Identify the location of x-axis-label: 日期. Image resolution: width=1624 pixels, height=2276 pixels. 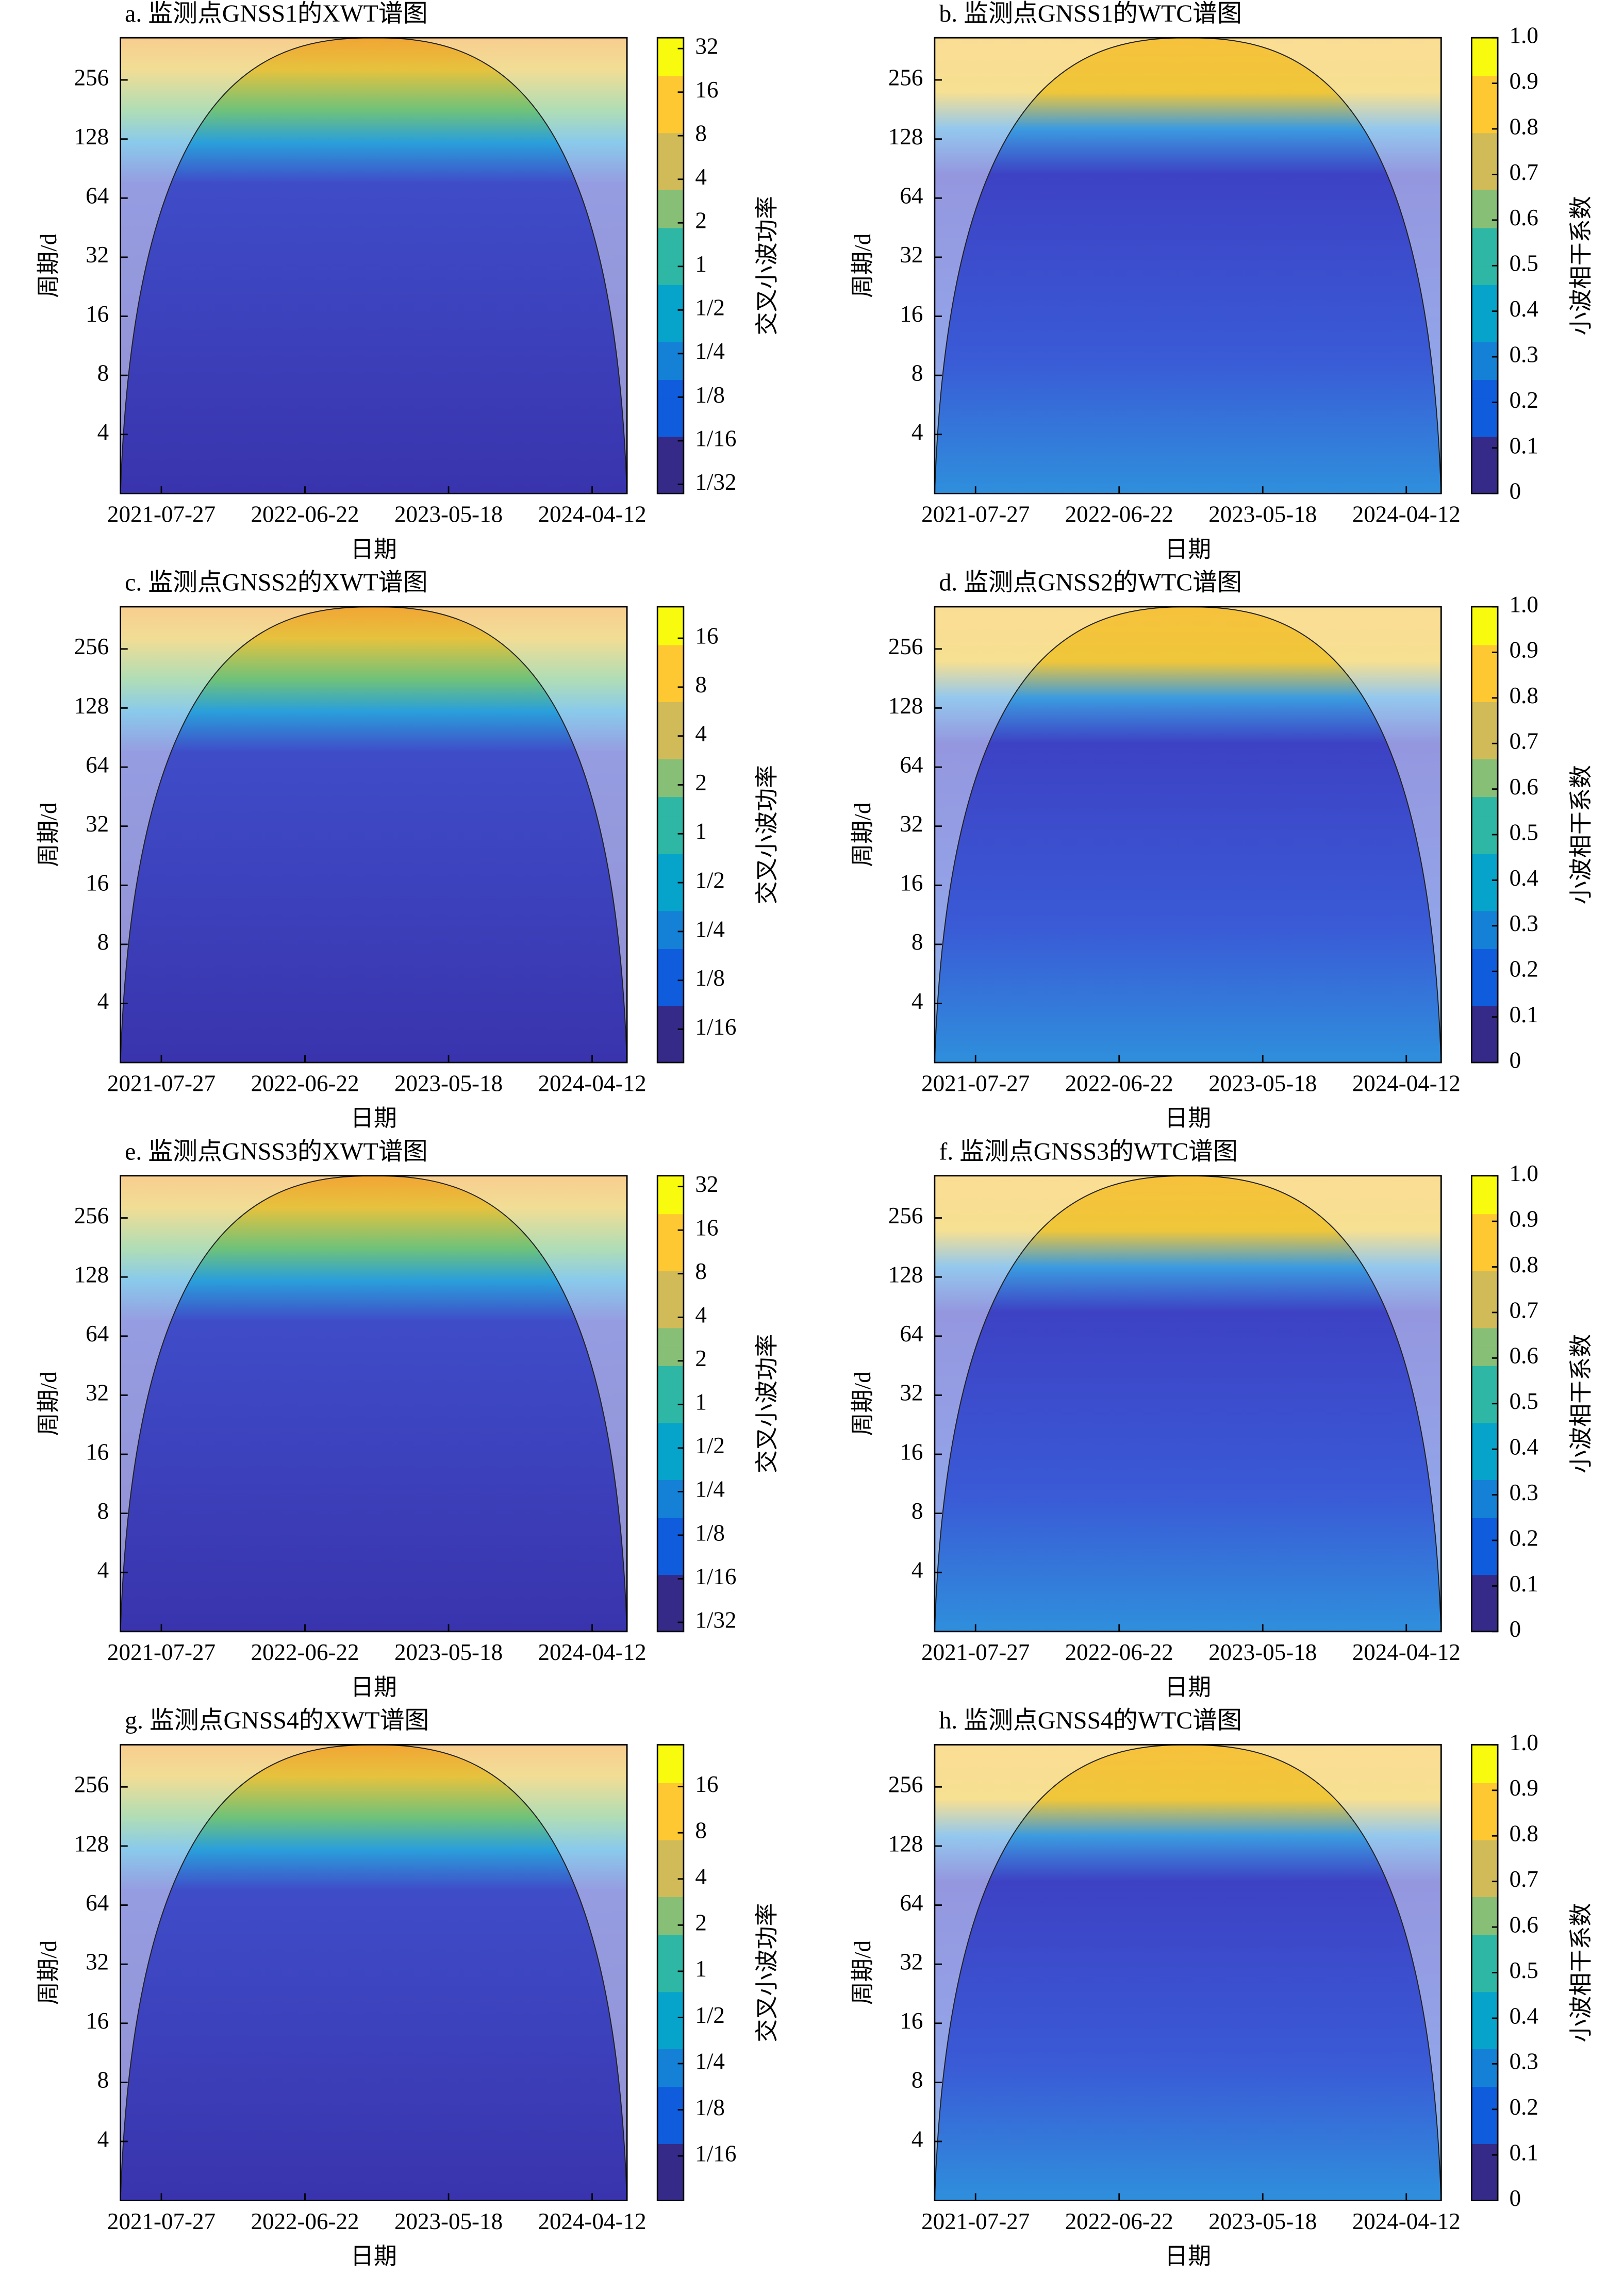
(374, 2256).